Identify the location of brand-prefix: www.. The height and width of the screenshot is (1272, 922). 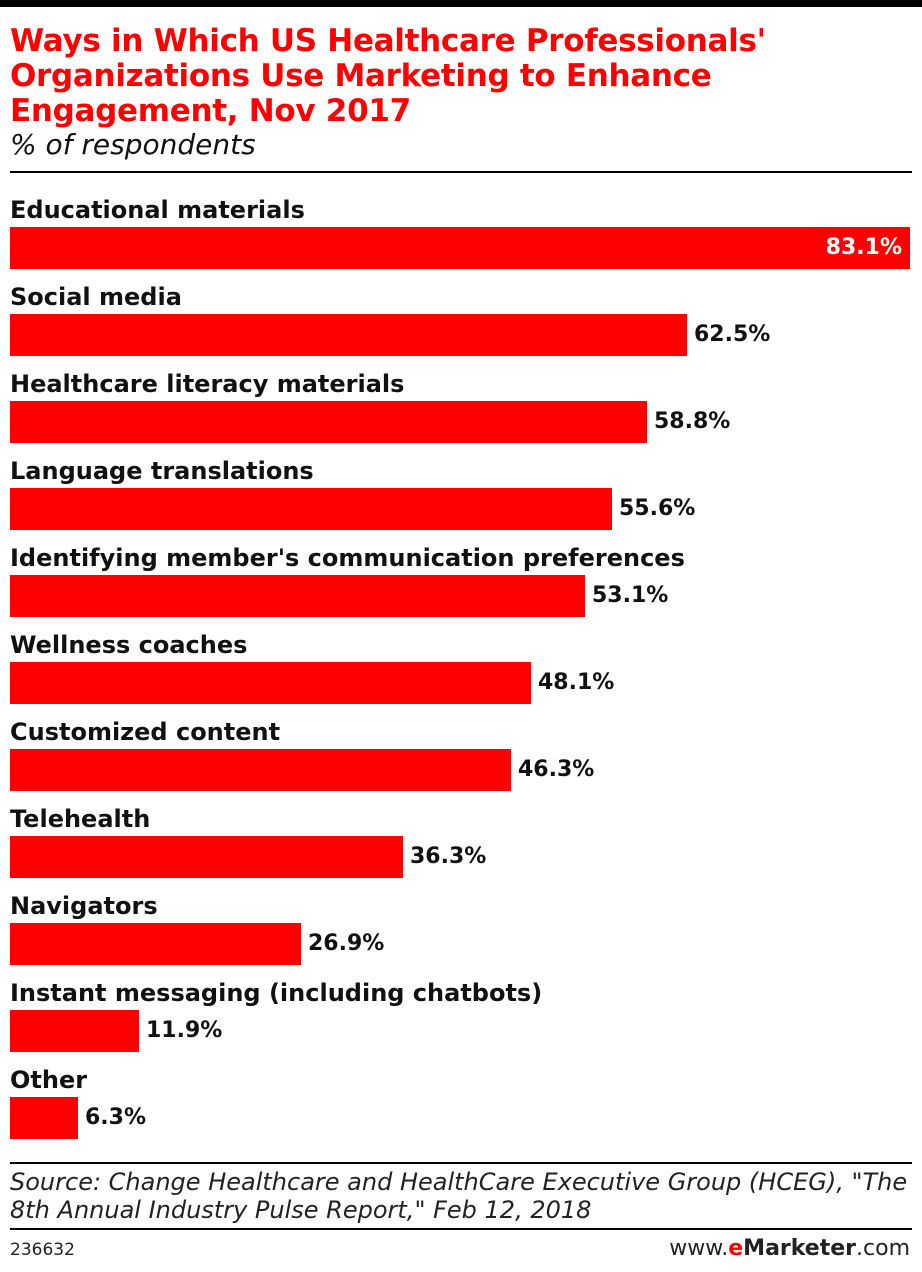
(699, 1248).